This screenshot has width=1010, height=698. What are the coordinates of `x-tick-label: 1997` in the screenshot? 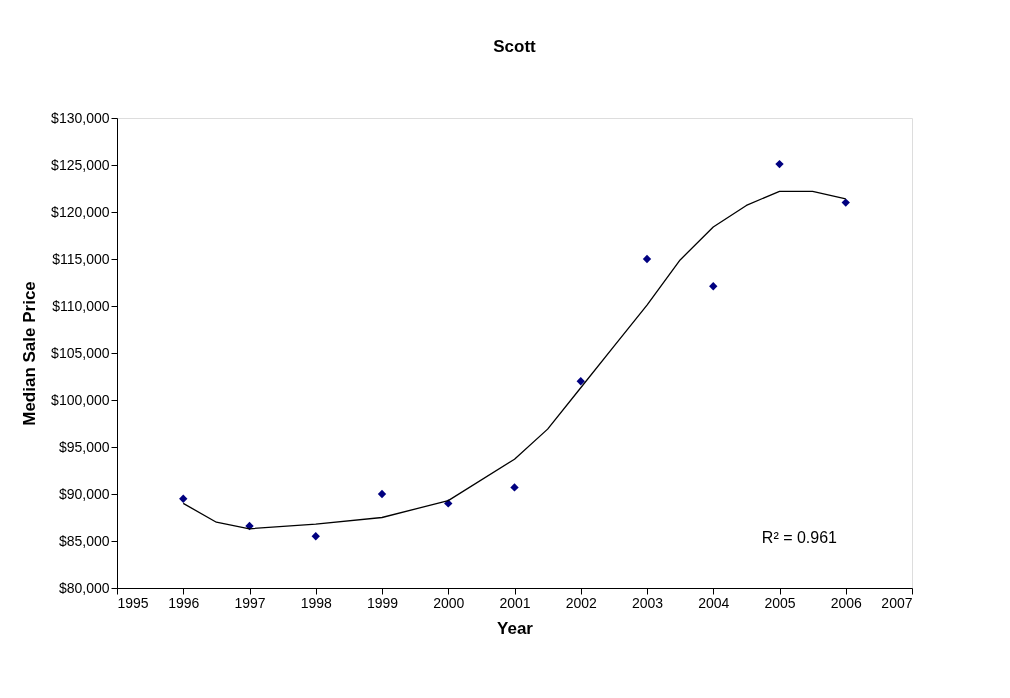 It's located at (250, 602).